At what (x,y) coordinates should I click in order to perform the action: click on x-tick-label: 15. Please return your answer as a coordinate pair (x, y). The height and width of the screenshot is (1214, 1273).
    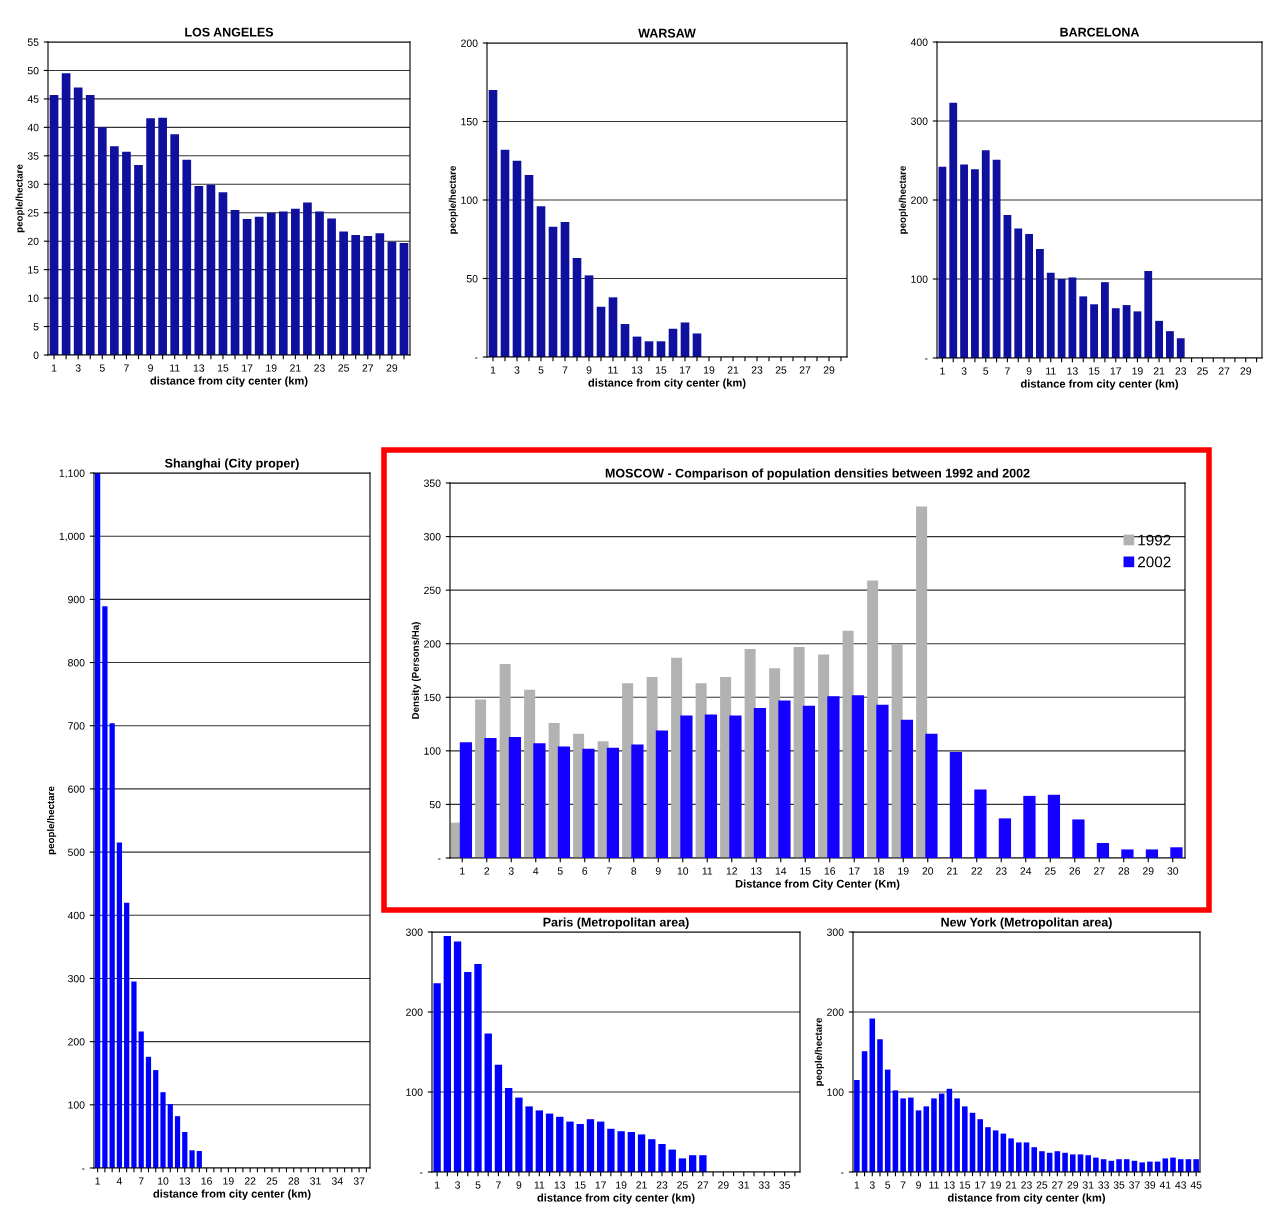
    Looking at the image, I should click on (661, 370).